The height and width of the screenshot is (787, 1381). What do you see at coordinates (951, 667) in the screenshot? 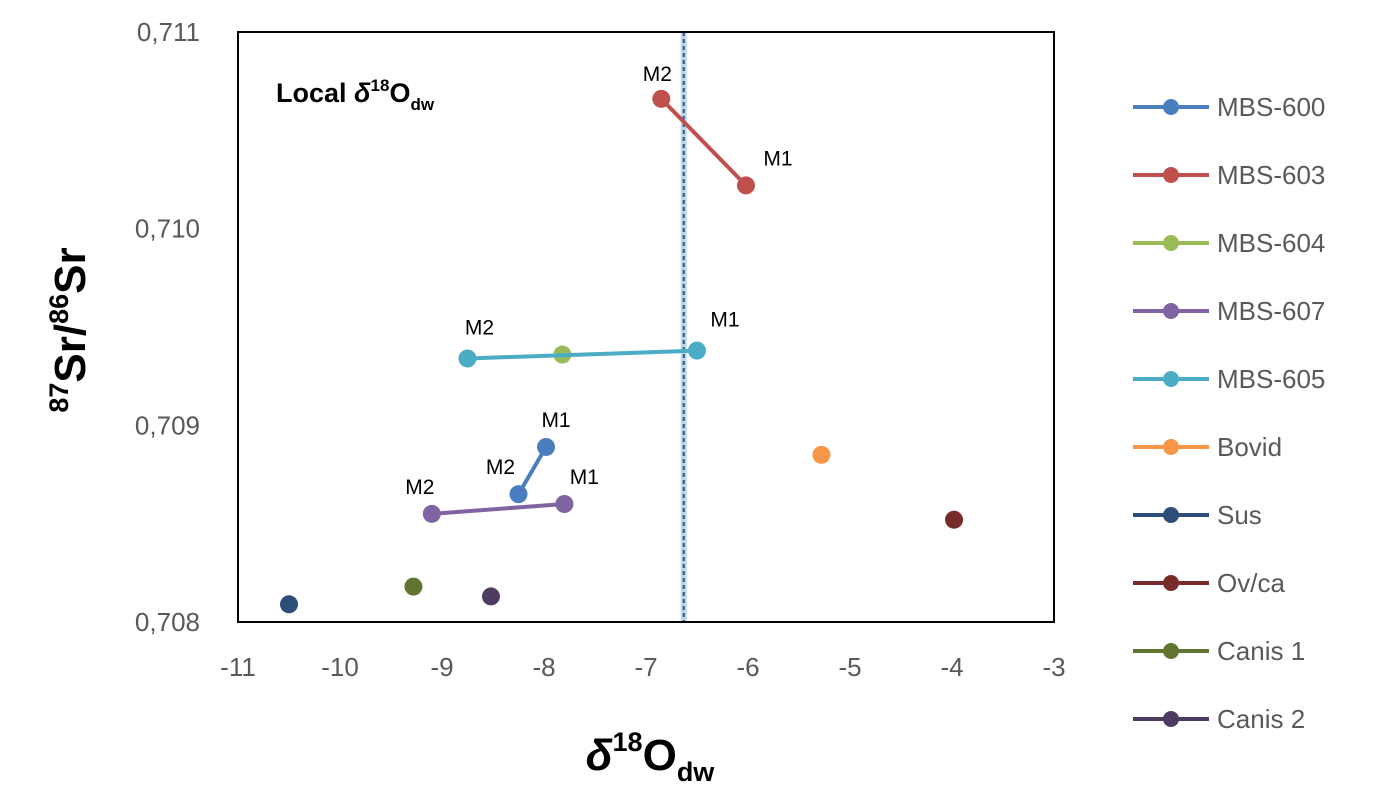
I see `x-tick-label: -4` at bounding box center [951, 667].